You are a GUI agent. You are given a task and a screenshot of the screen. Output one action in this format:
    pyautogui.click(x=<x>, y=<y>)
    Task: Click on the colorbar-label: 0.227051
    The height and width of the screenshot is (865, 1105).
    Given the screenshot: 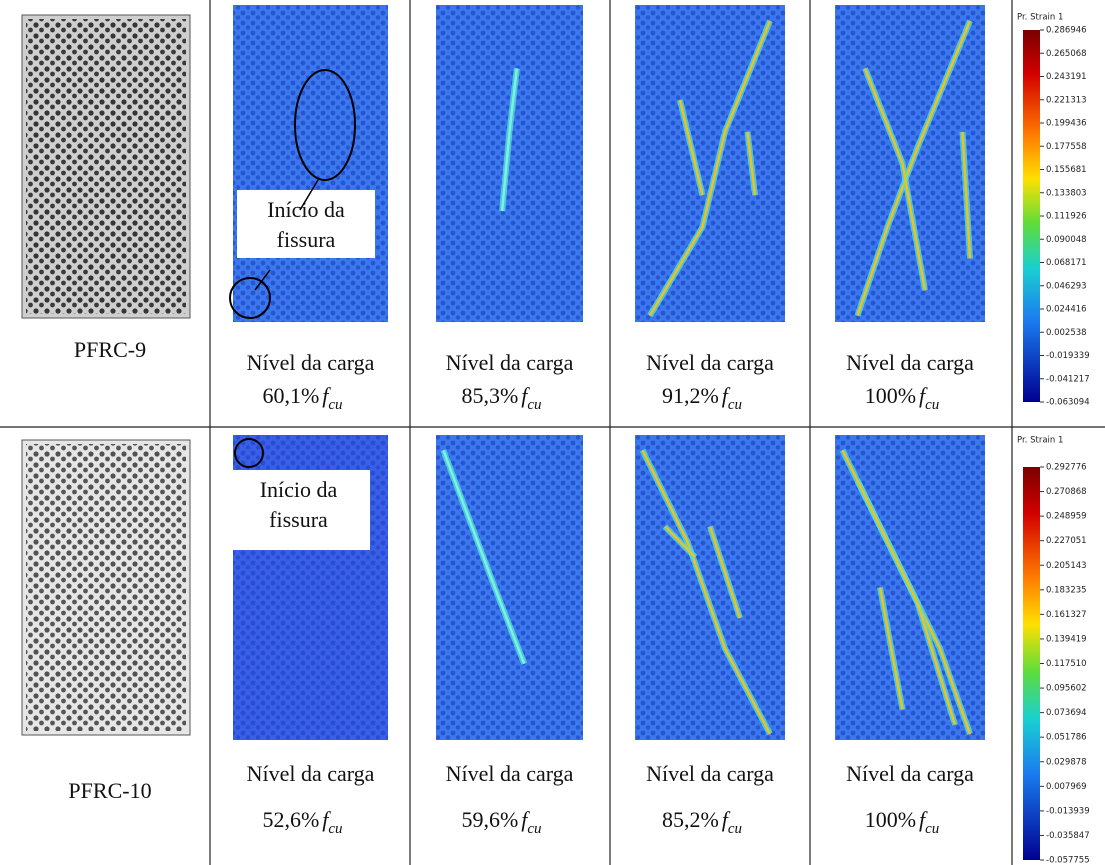 What is the action you would take?
    pyautogui.click(x=1066, y=541)
    